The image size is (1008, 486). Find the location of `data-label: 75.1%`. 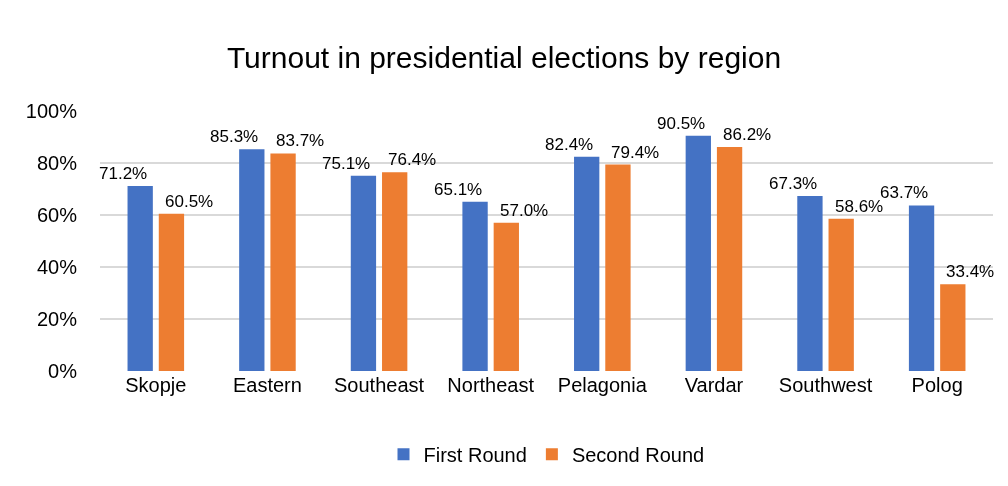

data-label: 75.1% is located at coordinates (346, 163).